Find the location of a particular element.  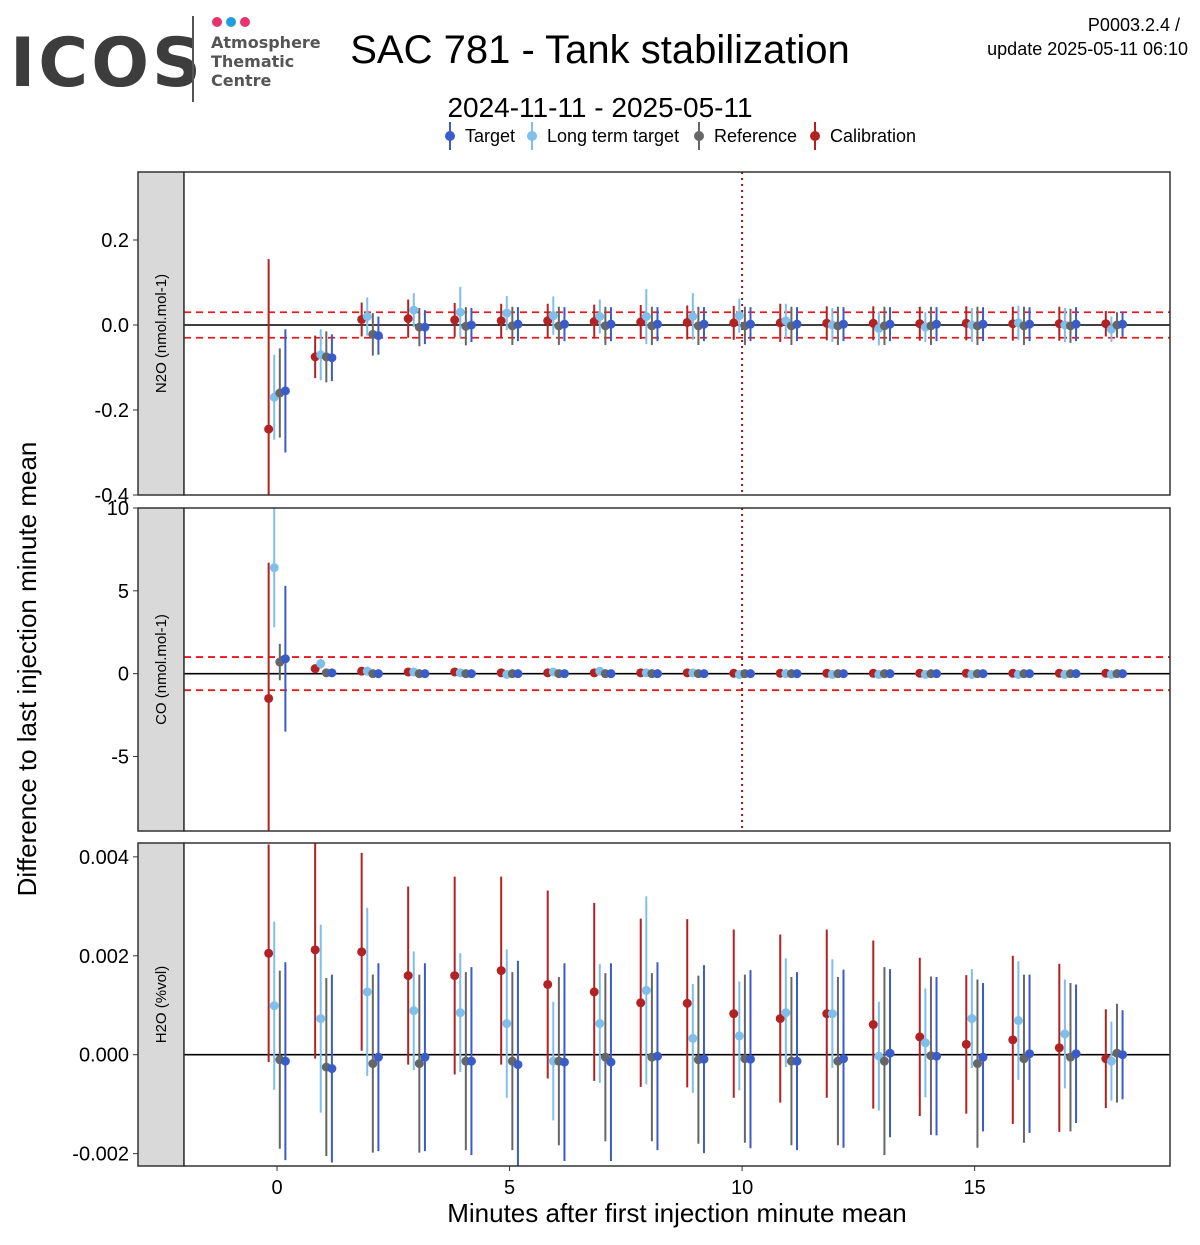

y-tick-label: 5 is located at coordinates (123, 592).